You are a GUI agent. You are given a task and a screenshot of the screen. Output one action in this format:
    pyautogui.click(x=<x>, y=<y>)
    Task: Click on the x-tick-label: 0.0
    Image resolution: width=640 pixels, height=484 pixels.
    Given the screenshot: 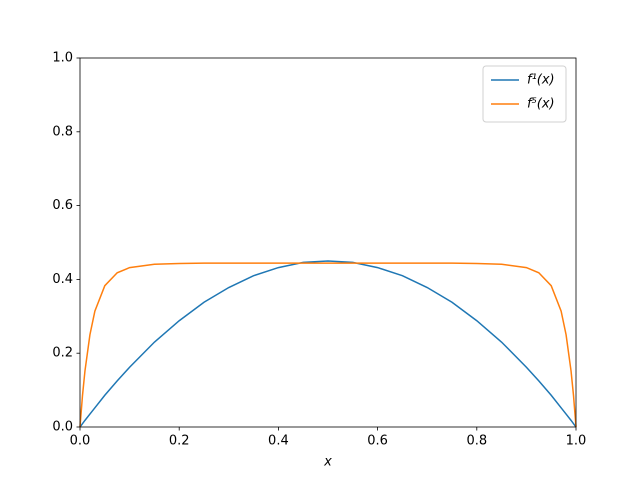 What is the action you would take?
    pyautogui.click(x=80, y=441)
    